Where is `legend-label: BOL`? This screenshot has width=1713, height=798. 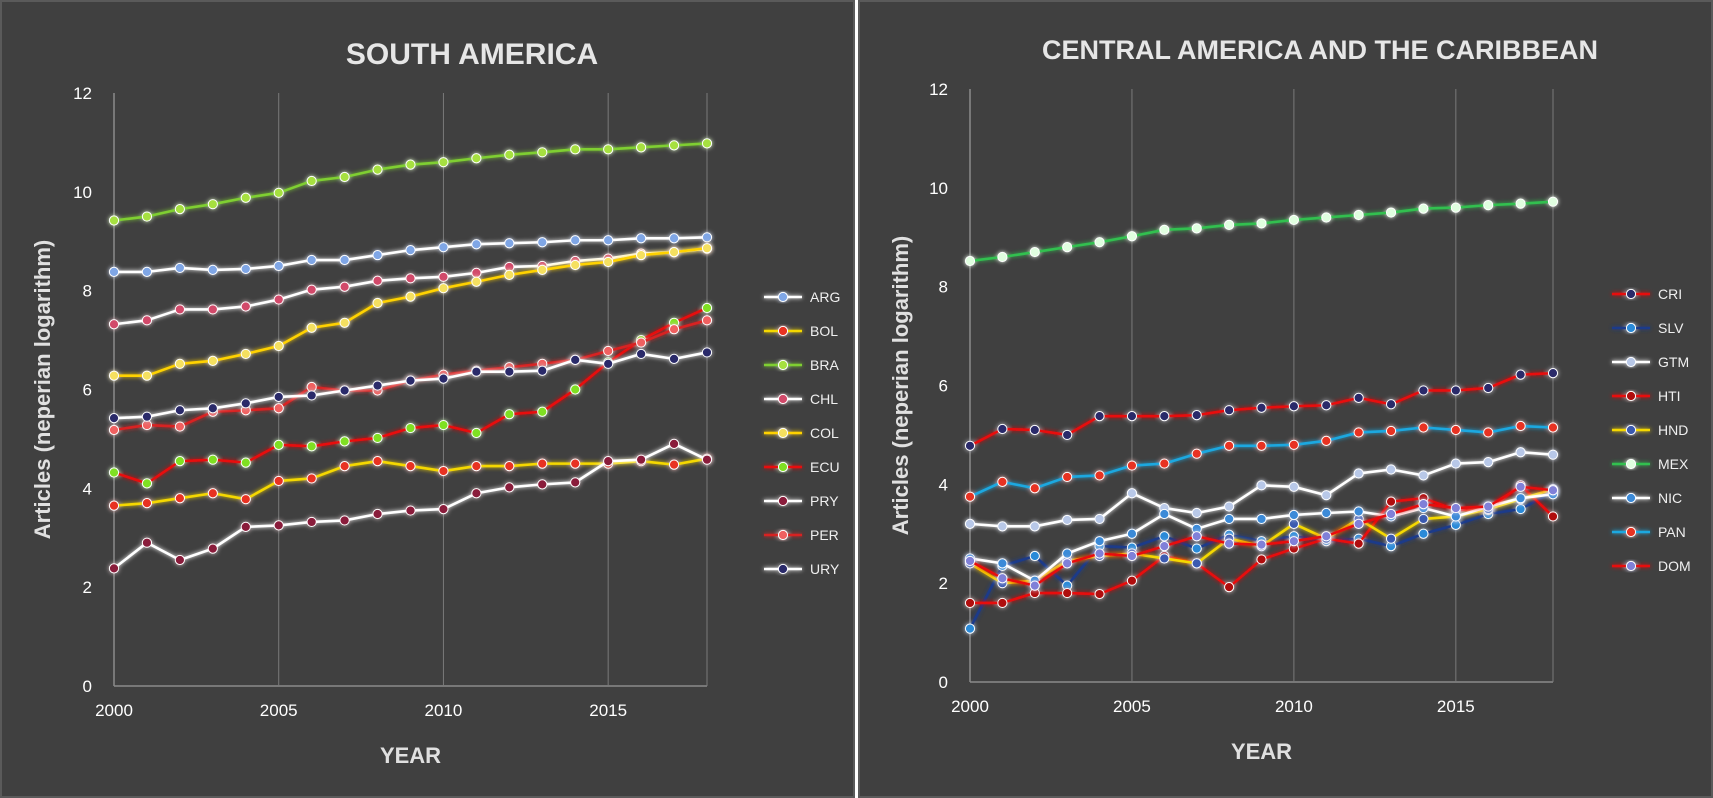 legend-label: BOL is located at coordinates (824, 331).